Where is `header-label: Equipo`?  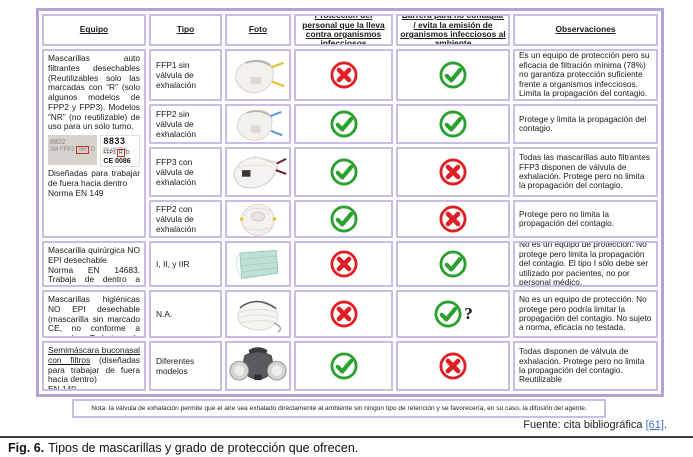
header-label: Equipo is located at coordinates (94, 29).